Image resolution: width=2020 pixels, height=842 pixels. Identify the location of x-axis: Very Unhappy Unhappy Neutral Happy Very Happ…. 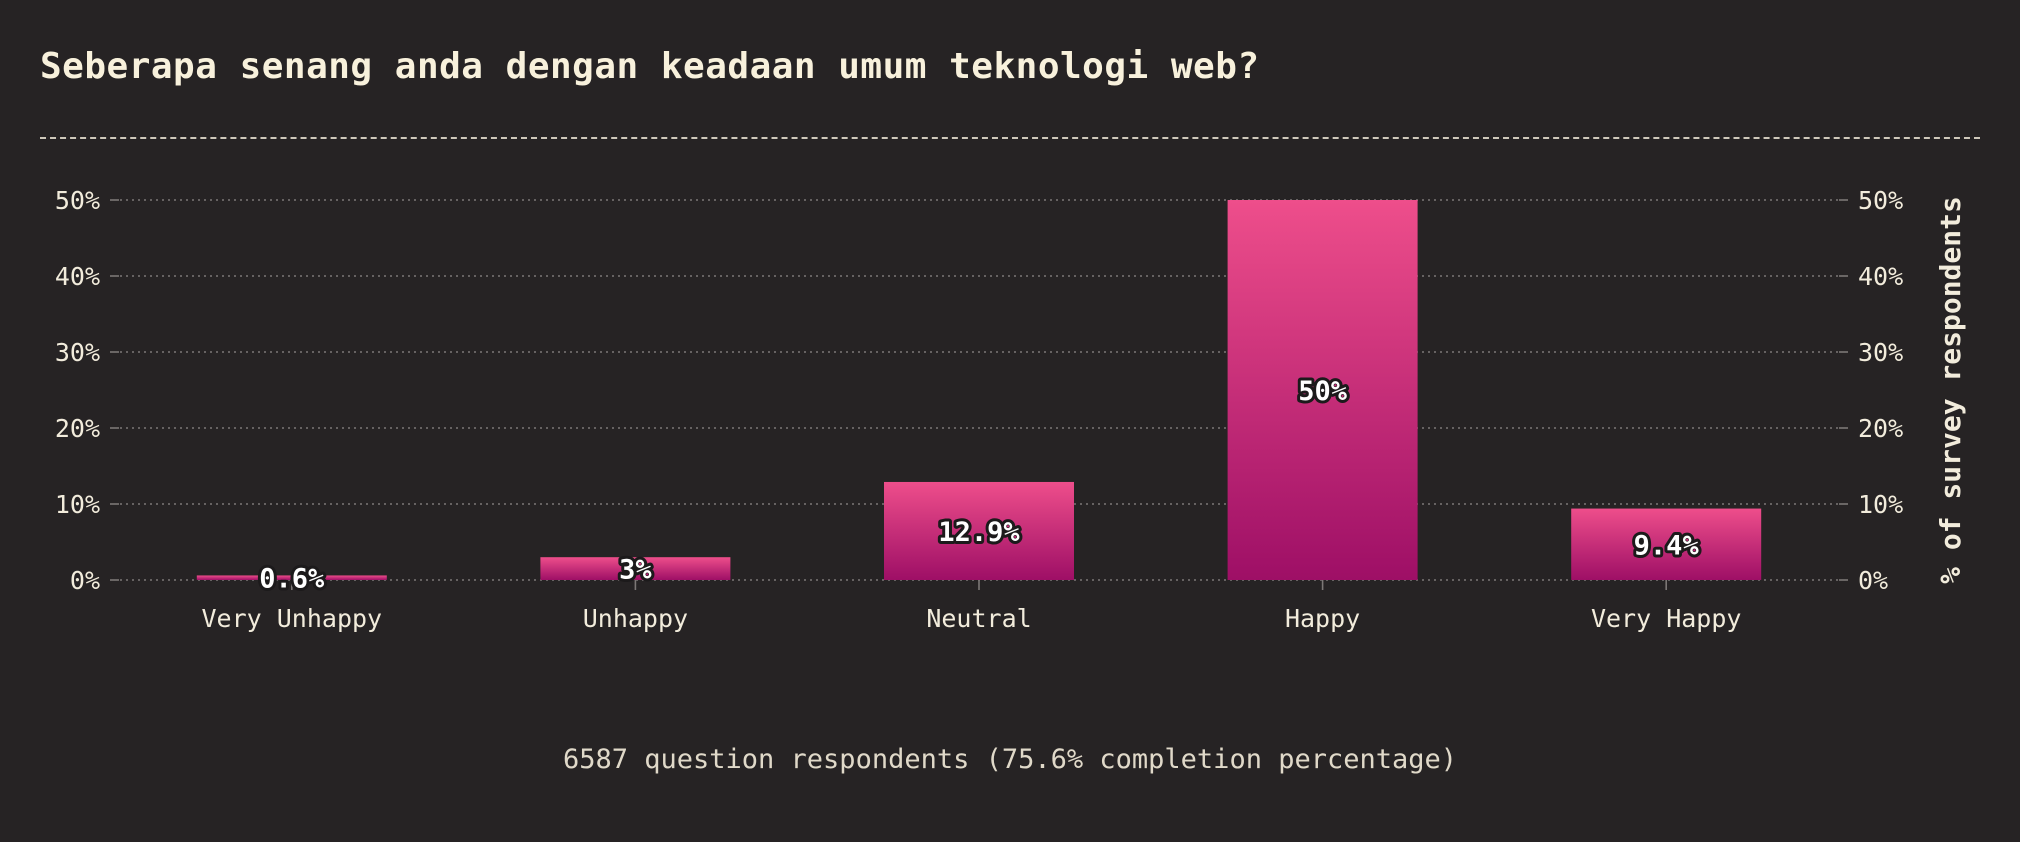
(971, 606).